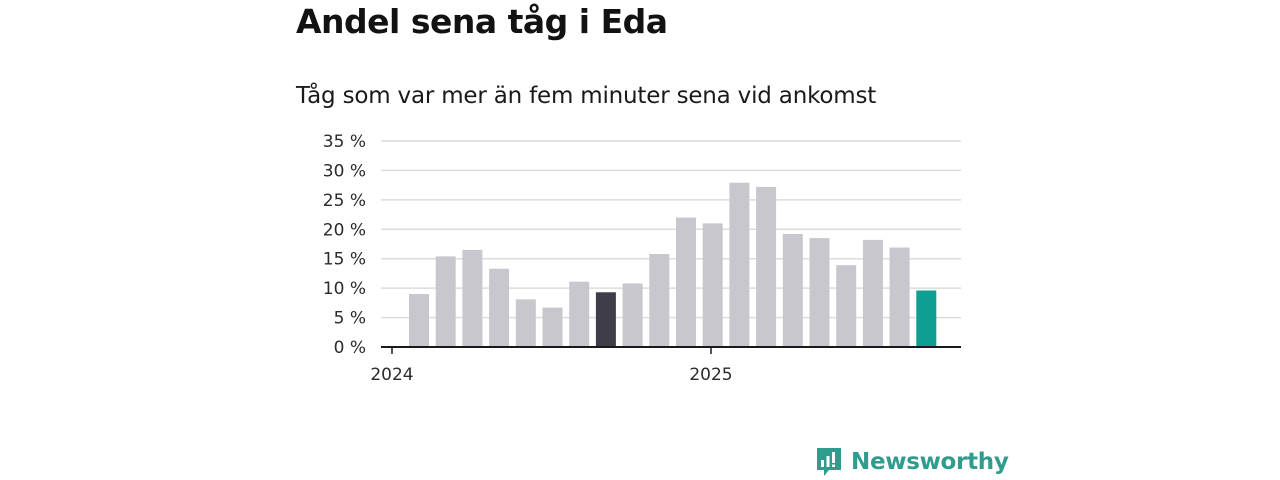 This screenshot has width=1280, height=480. I want to click on y-tick-label: 25 %, so click(344, 201).